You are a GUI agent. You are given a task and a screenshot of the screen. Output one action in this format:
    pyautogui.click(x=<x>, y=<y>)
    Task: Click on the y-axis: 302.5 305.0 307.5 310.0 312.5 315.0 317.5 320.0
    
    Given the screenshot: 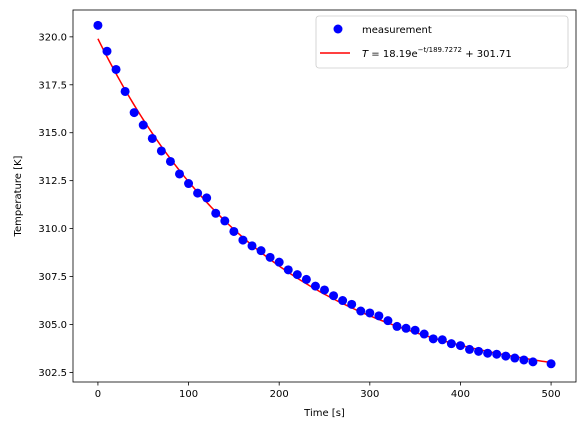 What is the action you would take?
    pyautogui.click(x=55, y=205)
    